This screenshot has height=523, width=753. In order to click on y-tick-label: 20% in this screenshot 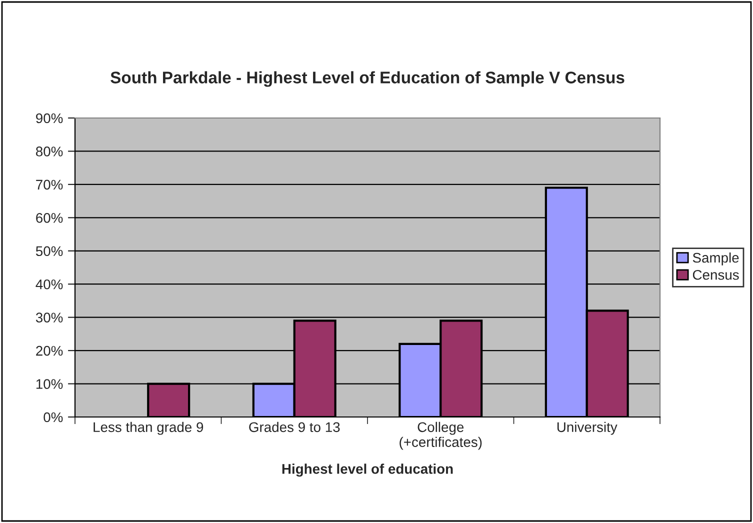, I will do `click(49, 351)`.